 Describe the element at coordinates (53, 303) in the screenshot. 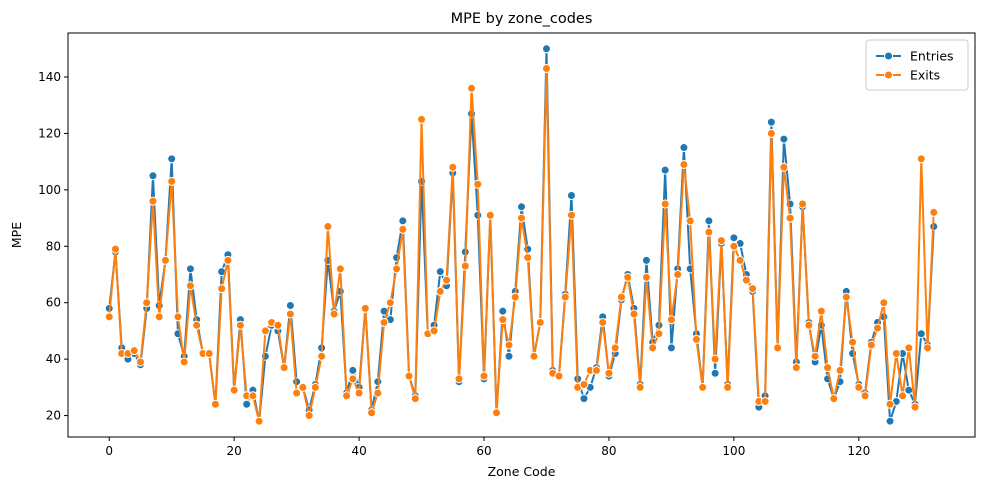

I see `y-tick-label: 60` at that location.